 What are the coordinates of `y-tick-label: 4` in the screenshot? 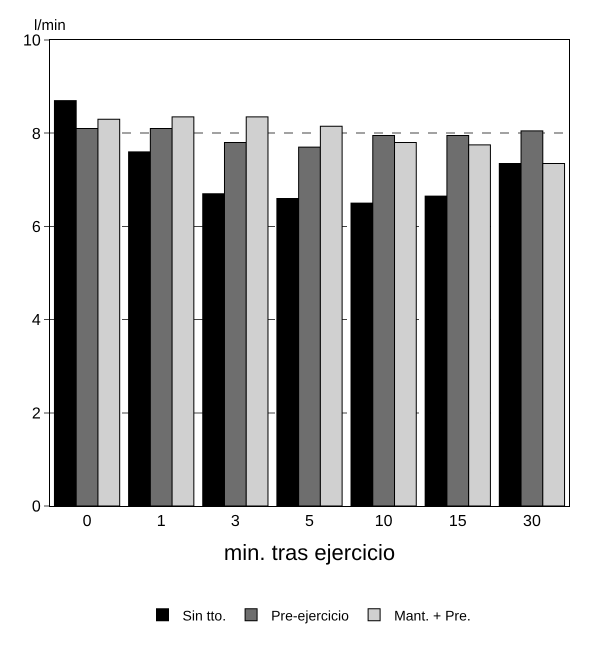 It's located at (36, 321).